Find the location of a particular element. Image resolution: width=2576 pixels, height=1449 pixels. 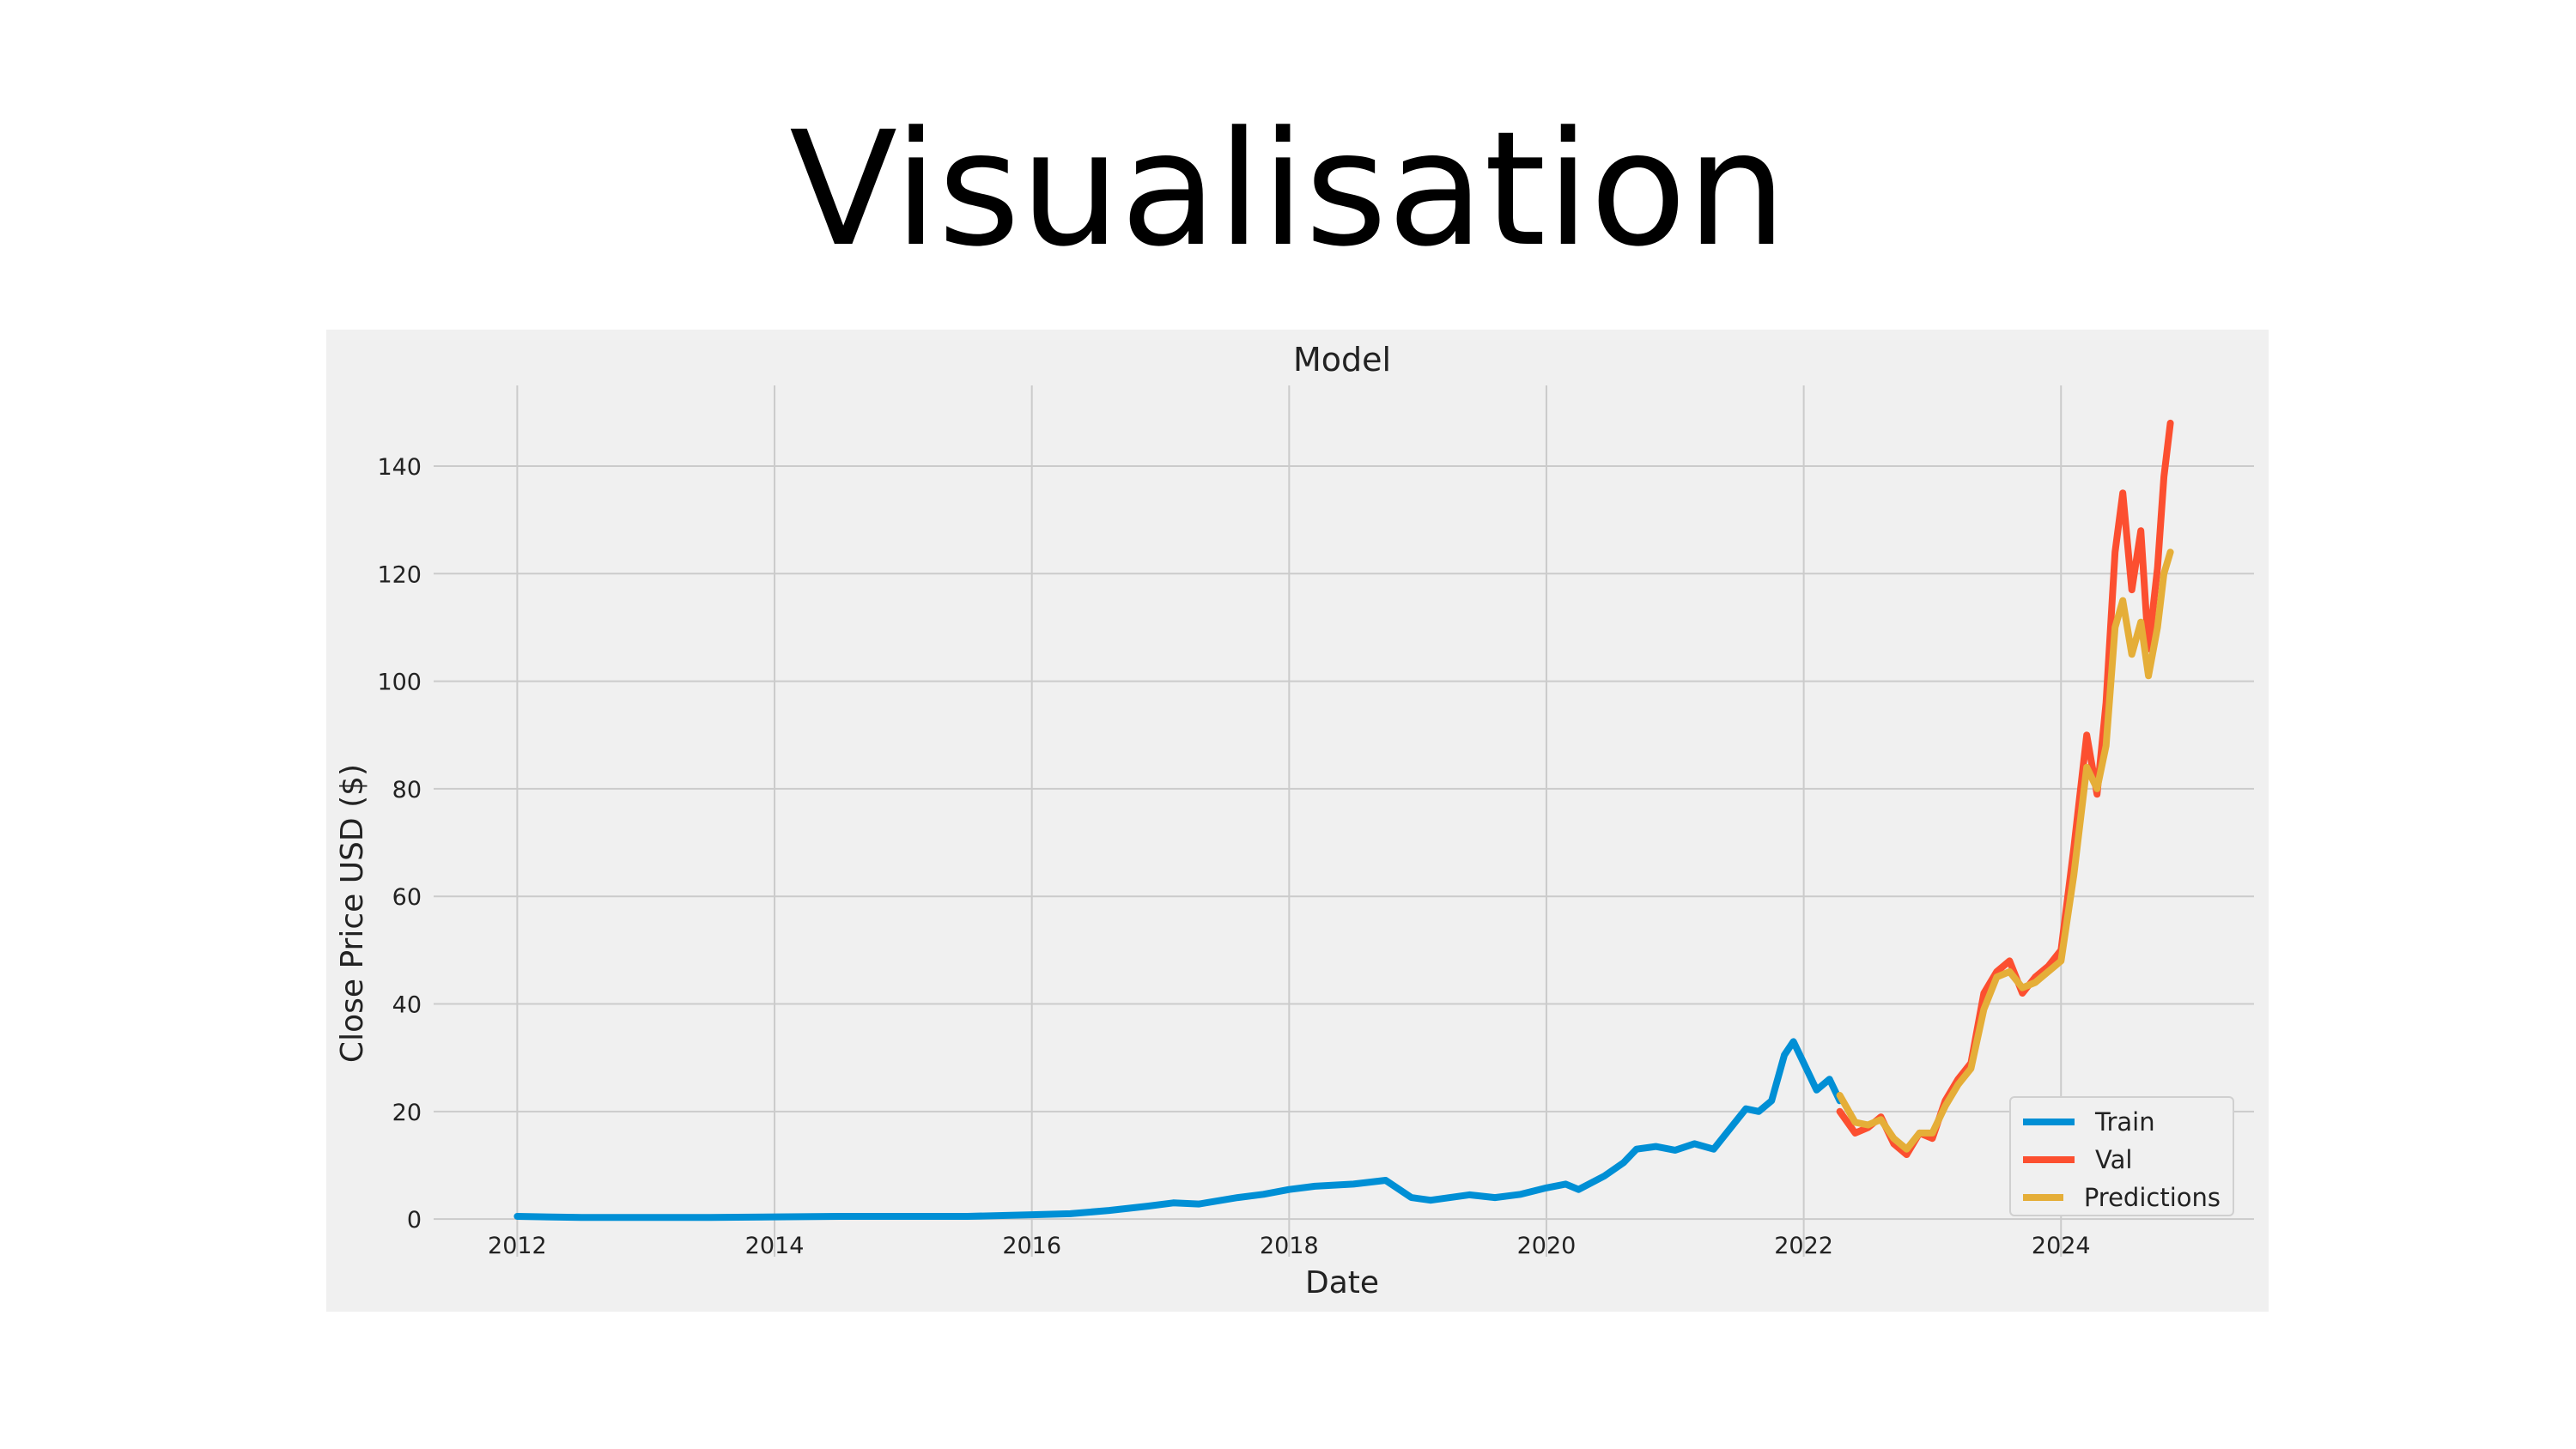

y-tick-label: 80 is located at coordinates (407, 790).